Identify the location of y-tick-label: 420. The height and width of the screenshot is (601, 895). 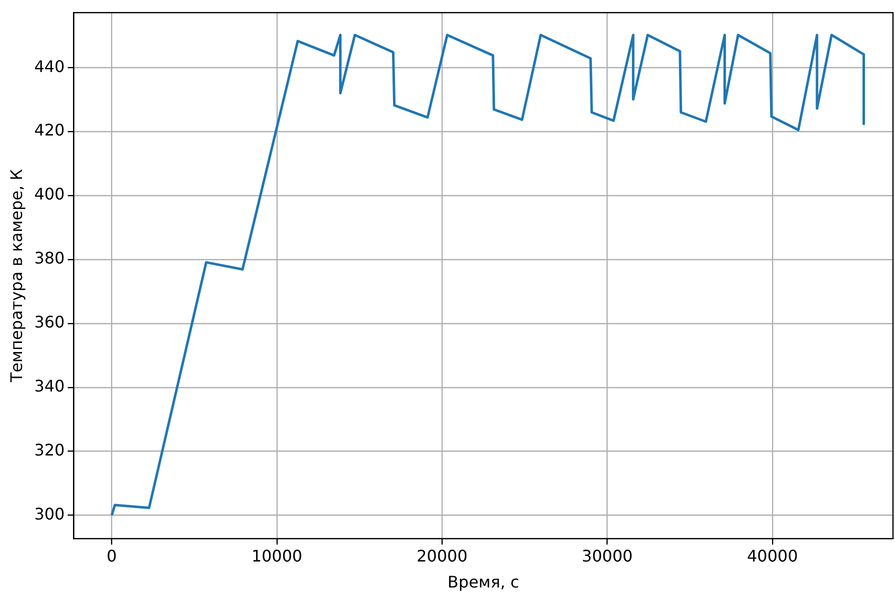
(49, 130).